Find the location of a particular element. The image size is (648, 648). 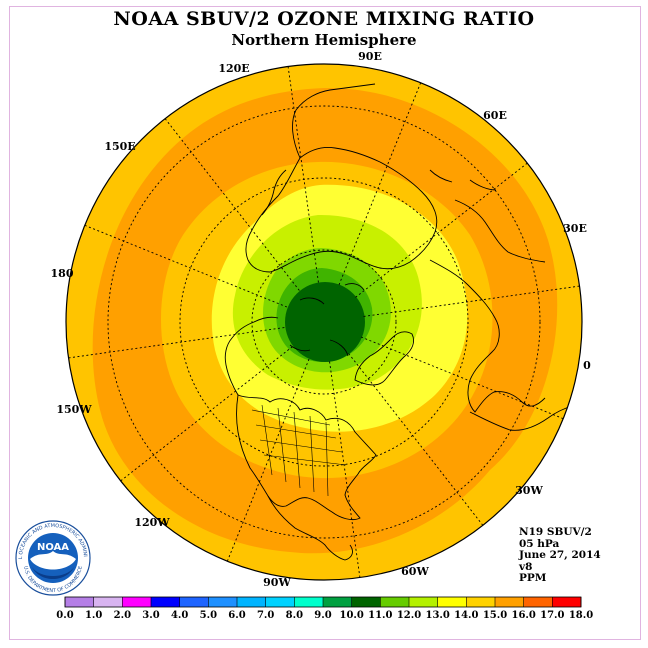

lon-label: 0 is located at coordinates (587, 365).